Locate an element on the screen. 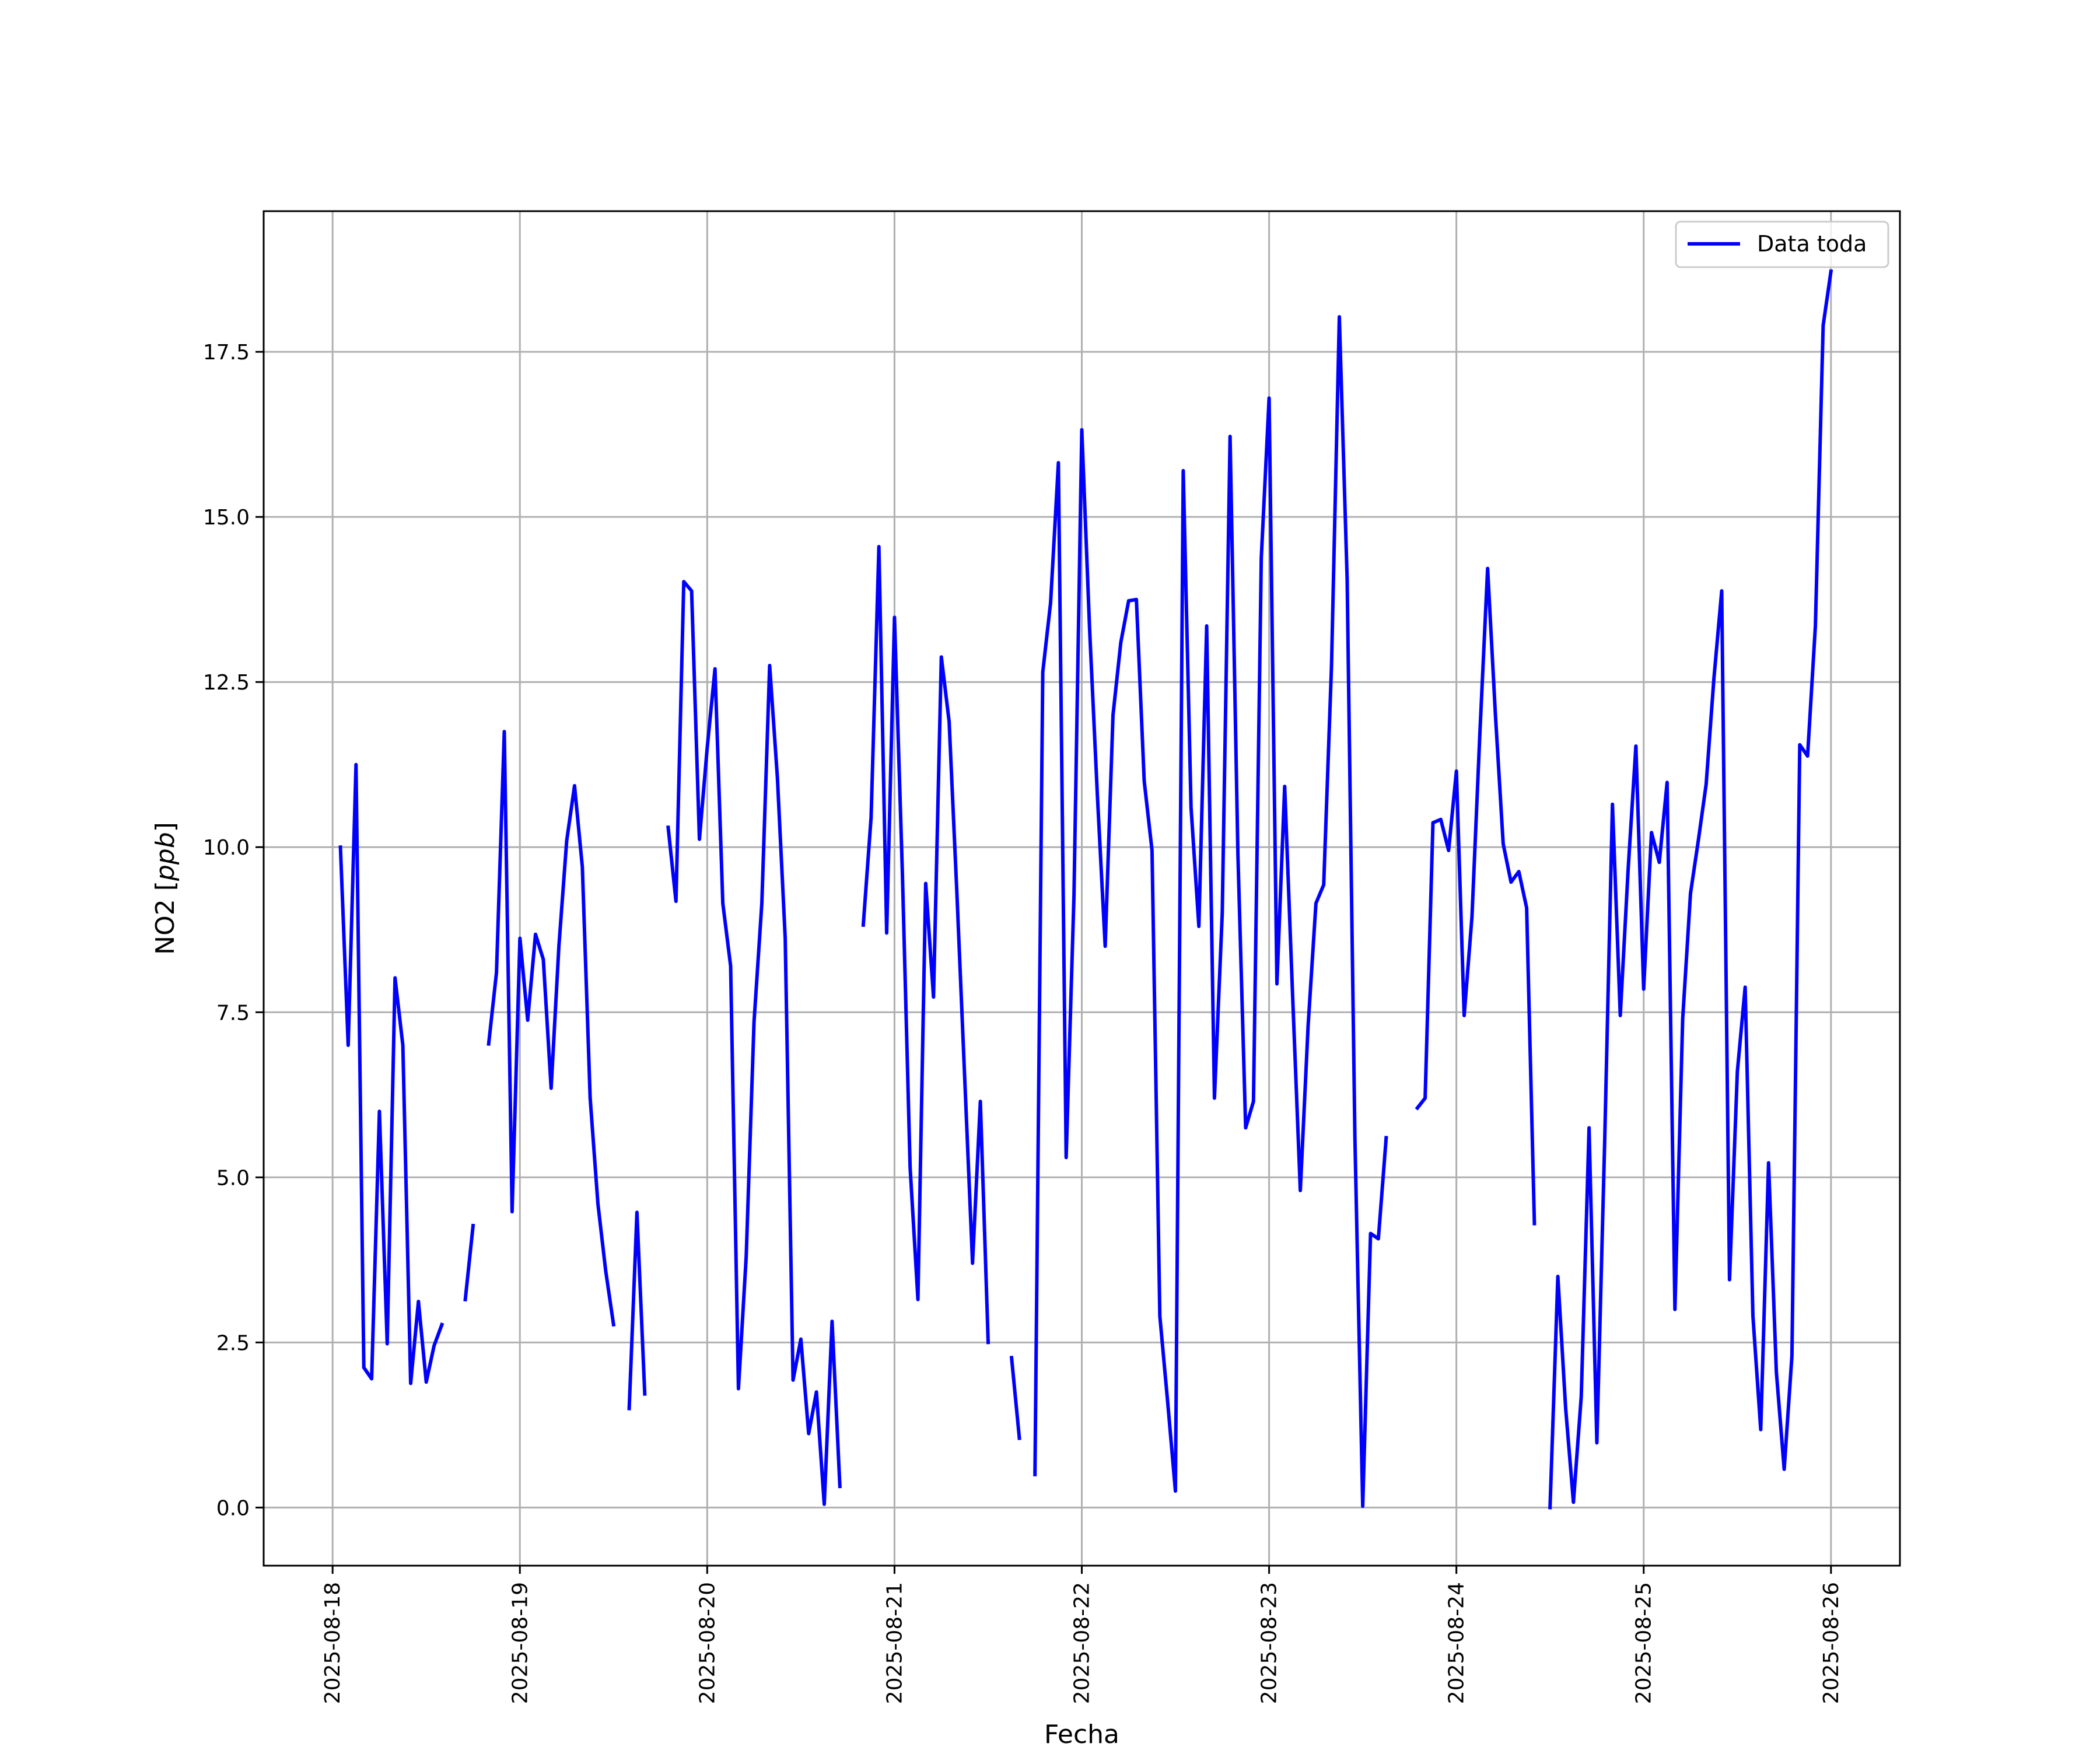 The image size is (2100, 1750). y-tick-label: 5.0 is located at coordinates (233, 1178).